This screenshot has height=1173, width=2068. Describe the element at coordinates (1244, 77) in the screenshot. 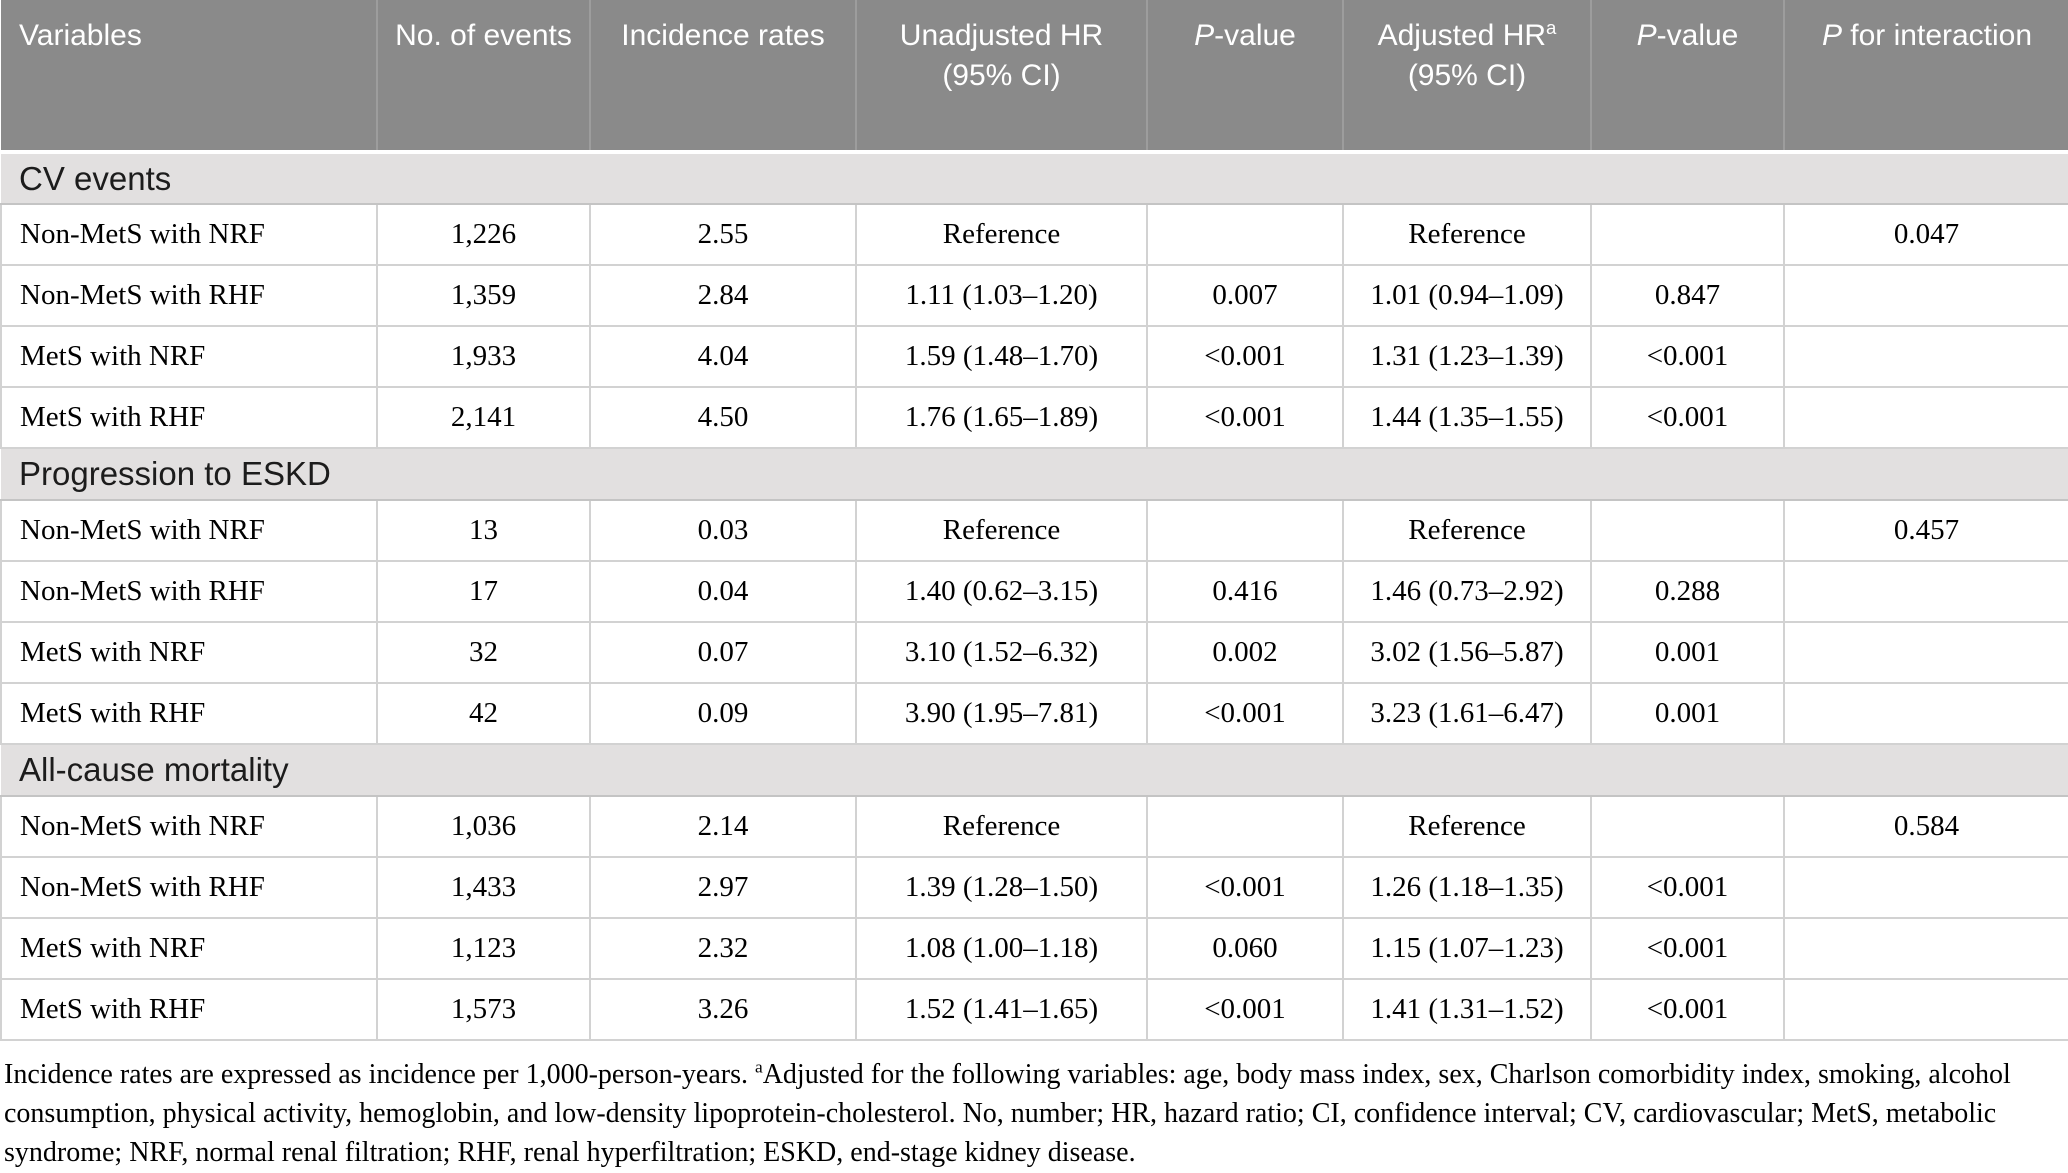

I see `column-header-p-value-unadjusted: P-value` at that location.